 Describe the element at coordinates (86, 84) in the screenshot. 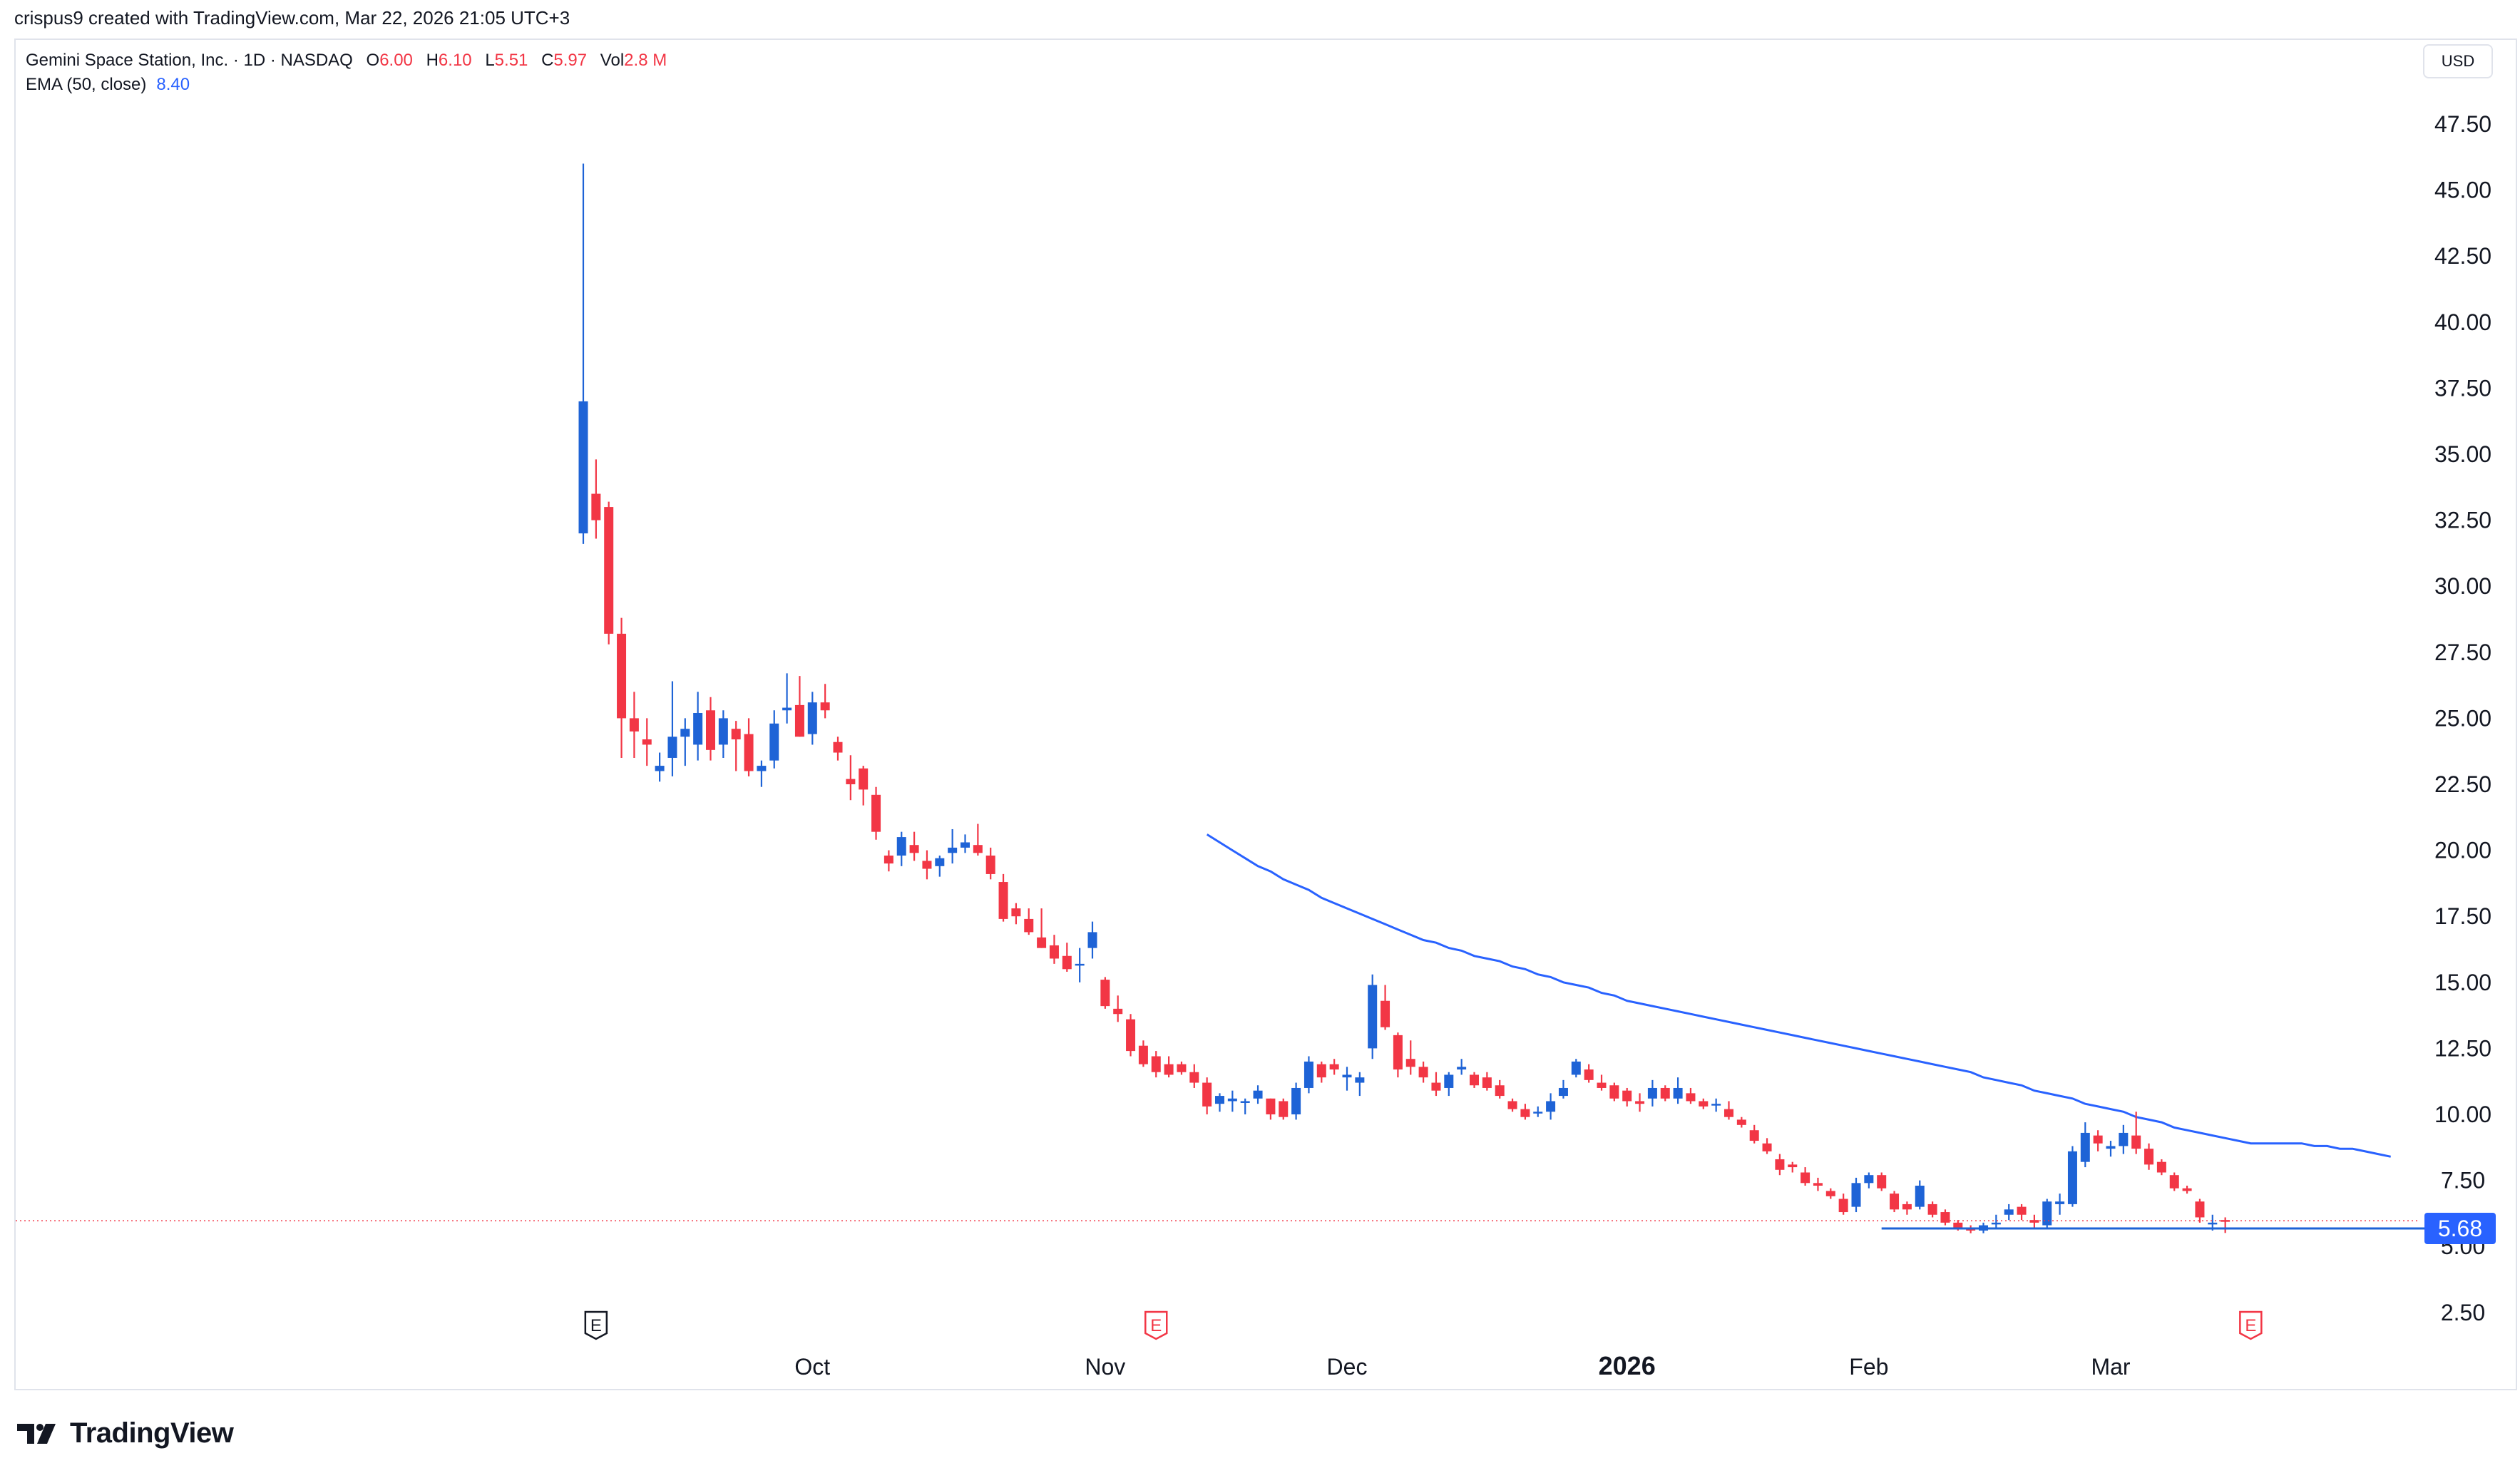

I see `ema-label: EMA (50, close)` at that location.